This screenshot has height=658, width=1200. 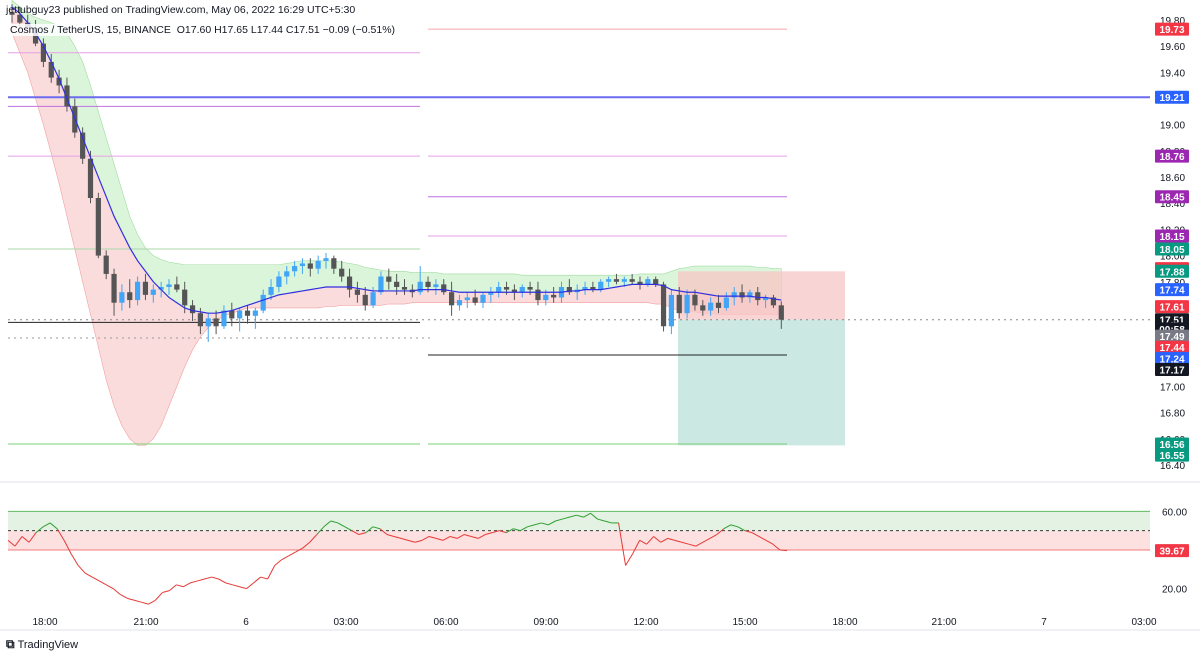 What do you see at coordinates (44, 622) in the screenshot?
I see `x-tick-label: 18:00` at bounding box center [44, 622].